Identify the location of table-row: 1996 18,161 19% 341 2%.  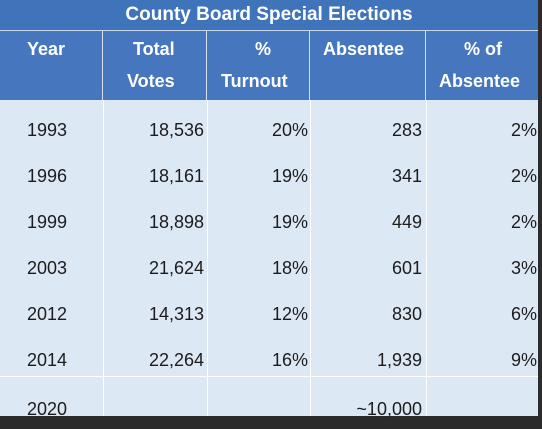
(269, 176).